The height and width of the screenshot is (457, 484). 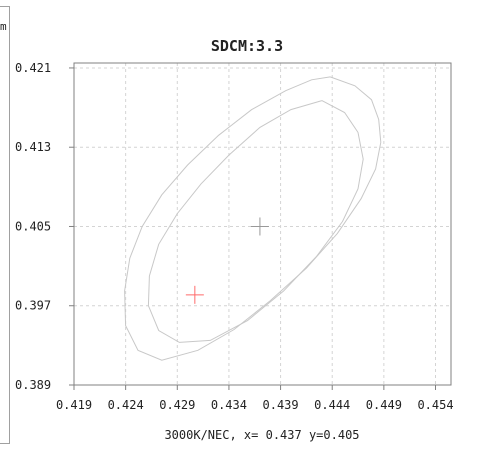 What do you see at coordinates (281, 405) in the screenshot?
I see `x-tick-label: 0.439` at bounding box center [281, 405].